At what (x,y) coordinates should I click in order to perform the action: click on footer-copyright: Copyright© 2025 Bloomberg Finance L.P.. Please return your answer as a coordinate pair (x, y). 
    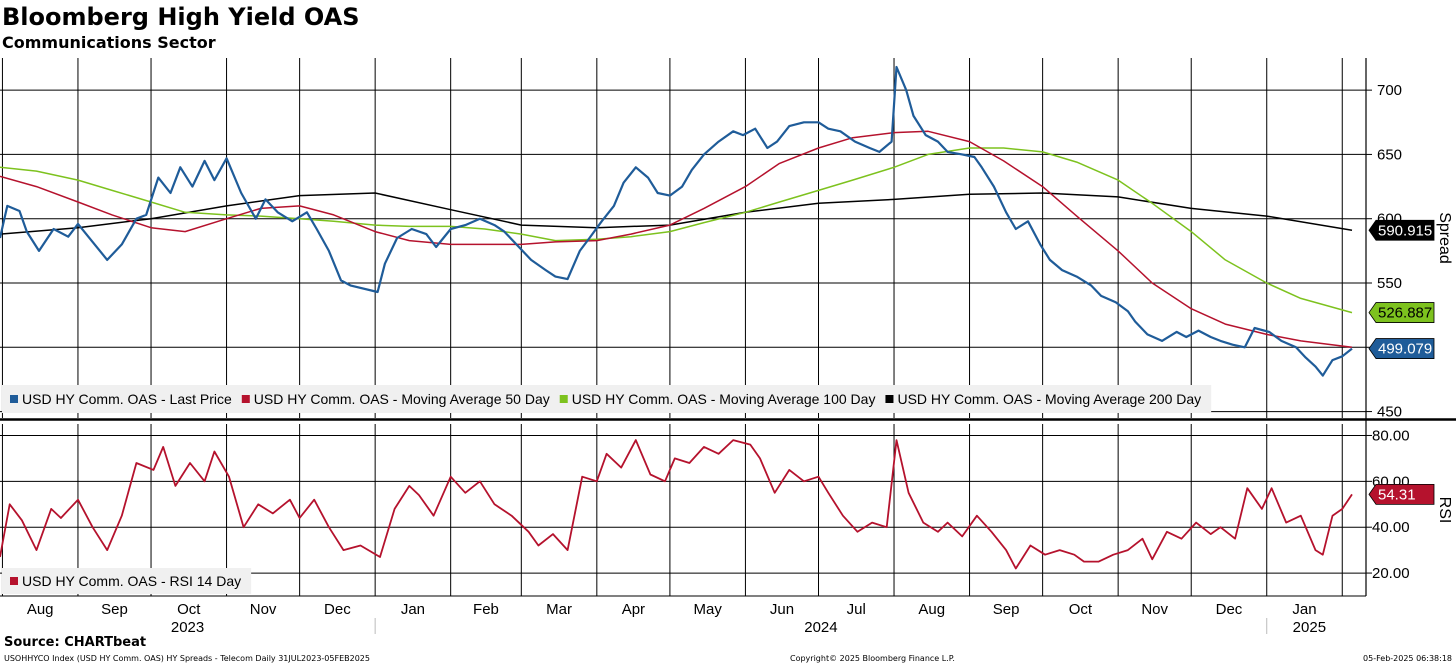
    Looking at the image, I should click on (872, 658).